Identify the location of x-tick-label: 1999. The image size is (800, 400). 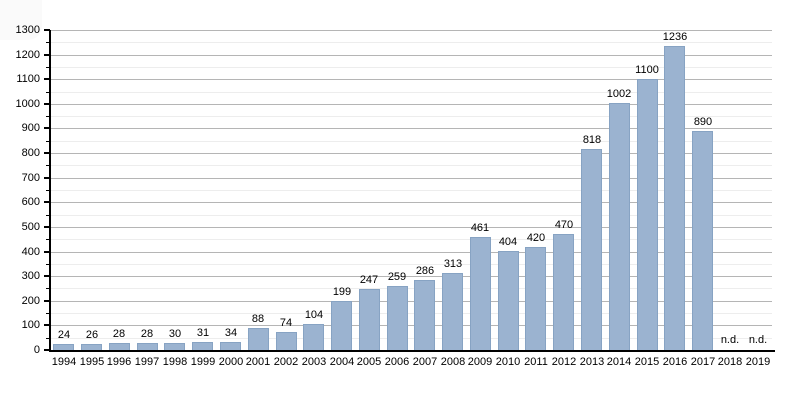
(203, 362).